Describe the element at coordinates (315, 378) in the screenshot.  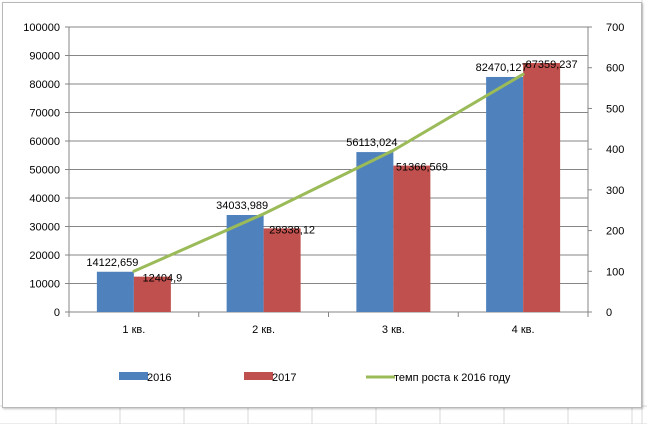
I see `legend: 2016 2017 темп роста к 2016 году` at that location.